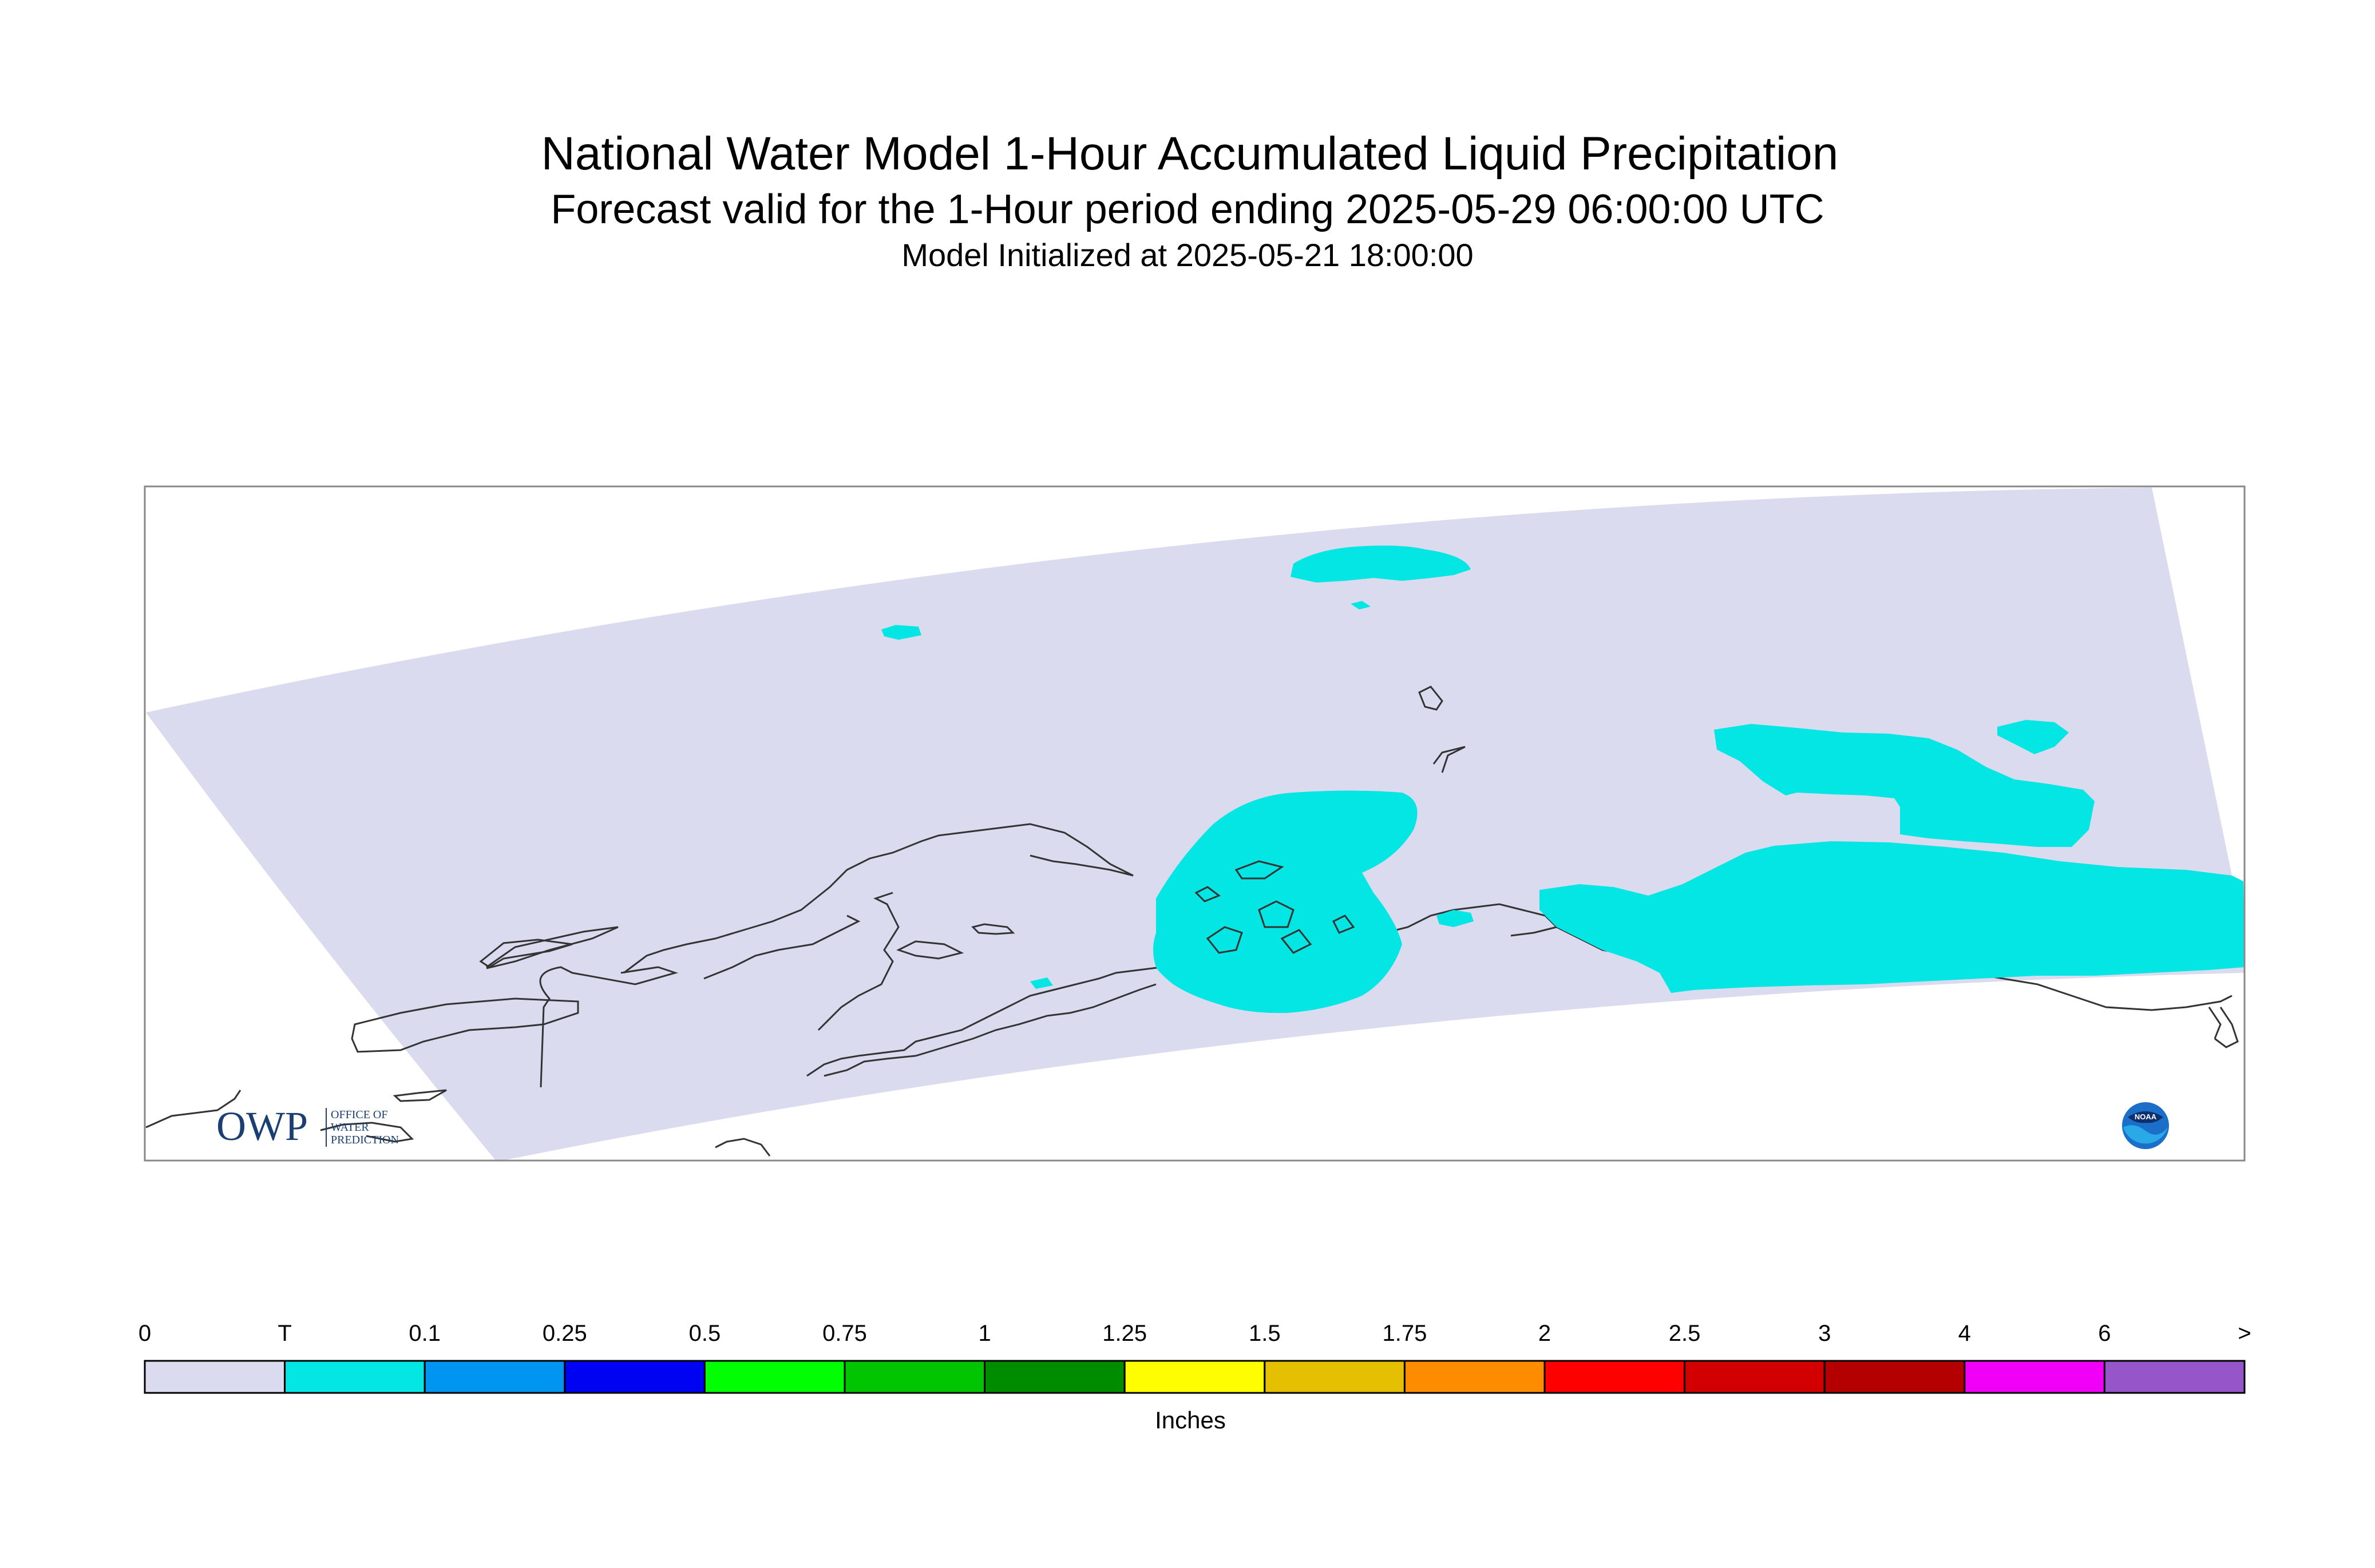 The image size is (2375, 1568). Describe the element at coordinates (1965, 1333) in the screenshot. I see `legend-break-label: 4` at that location.